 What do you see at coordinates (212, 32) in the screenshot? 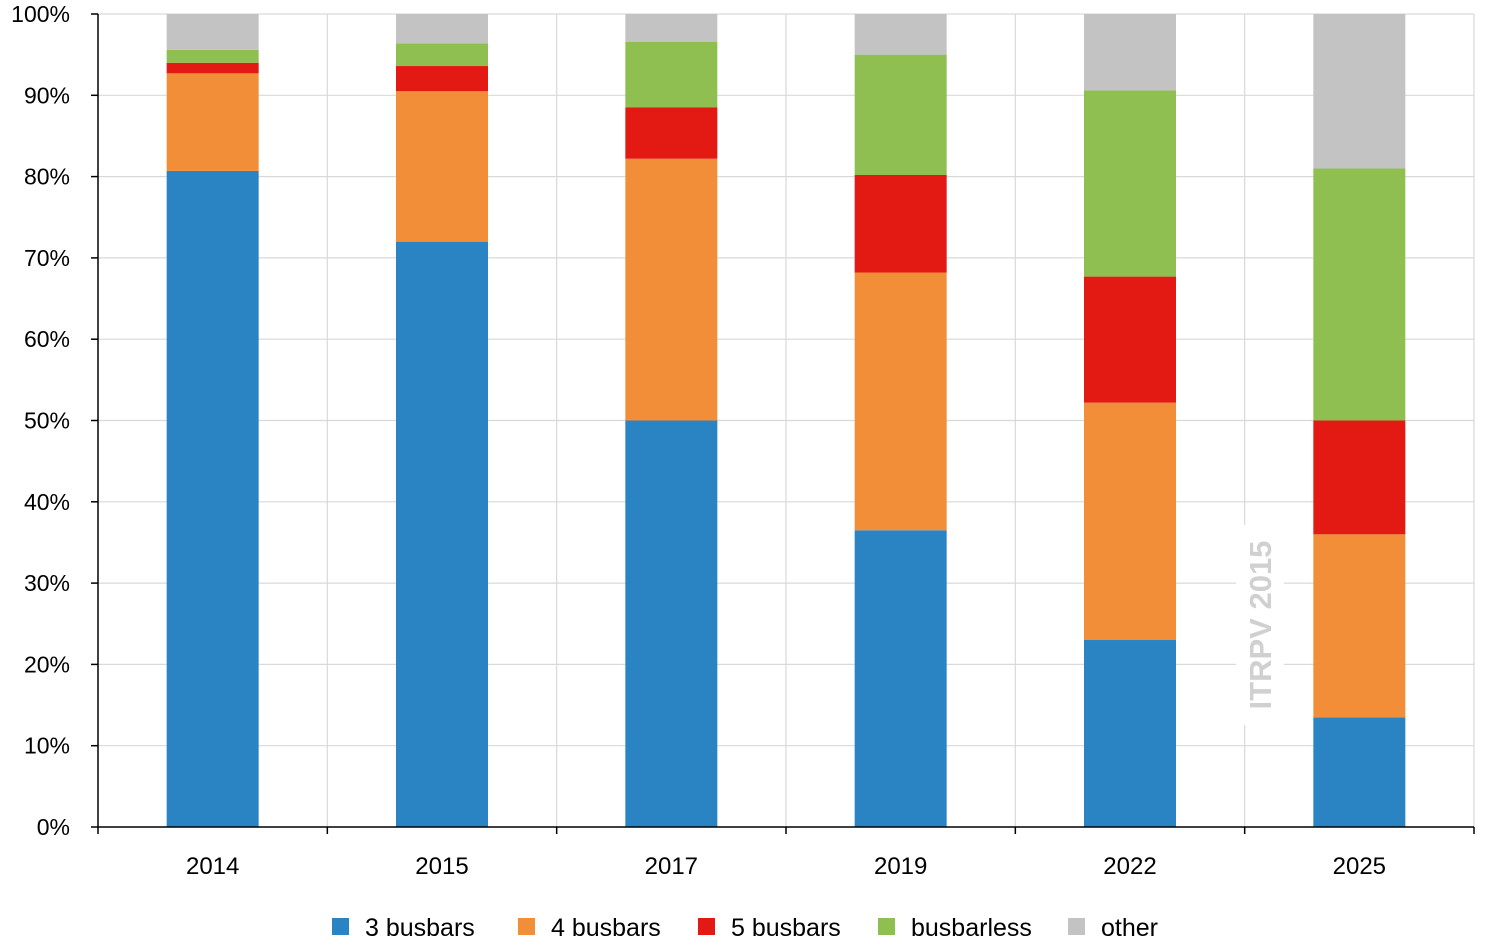
I see `bar-segment-other-2014` at bounding box center [212, 32].